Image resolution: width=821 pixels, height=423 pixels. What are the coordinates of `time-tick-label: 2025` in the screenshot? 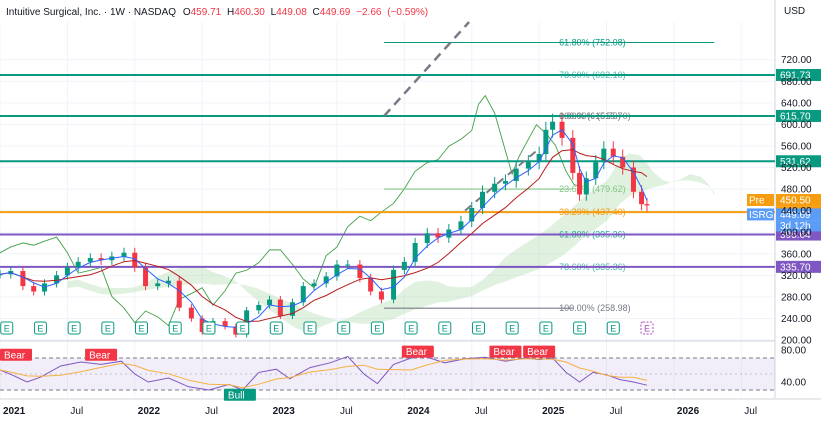 It's located at (553, 411).